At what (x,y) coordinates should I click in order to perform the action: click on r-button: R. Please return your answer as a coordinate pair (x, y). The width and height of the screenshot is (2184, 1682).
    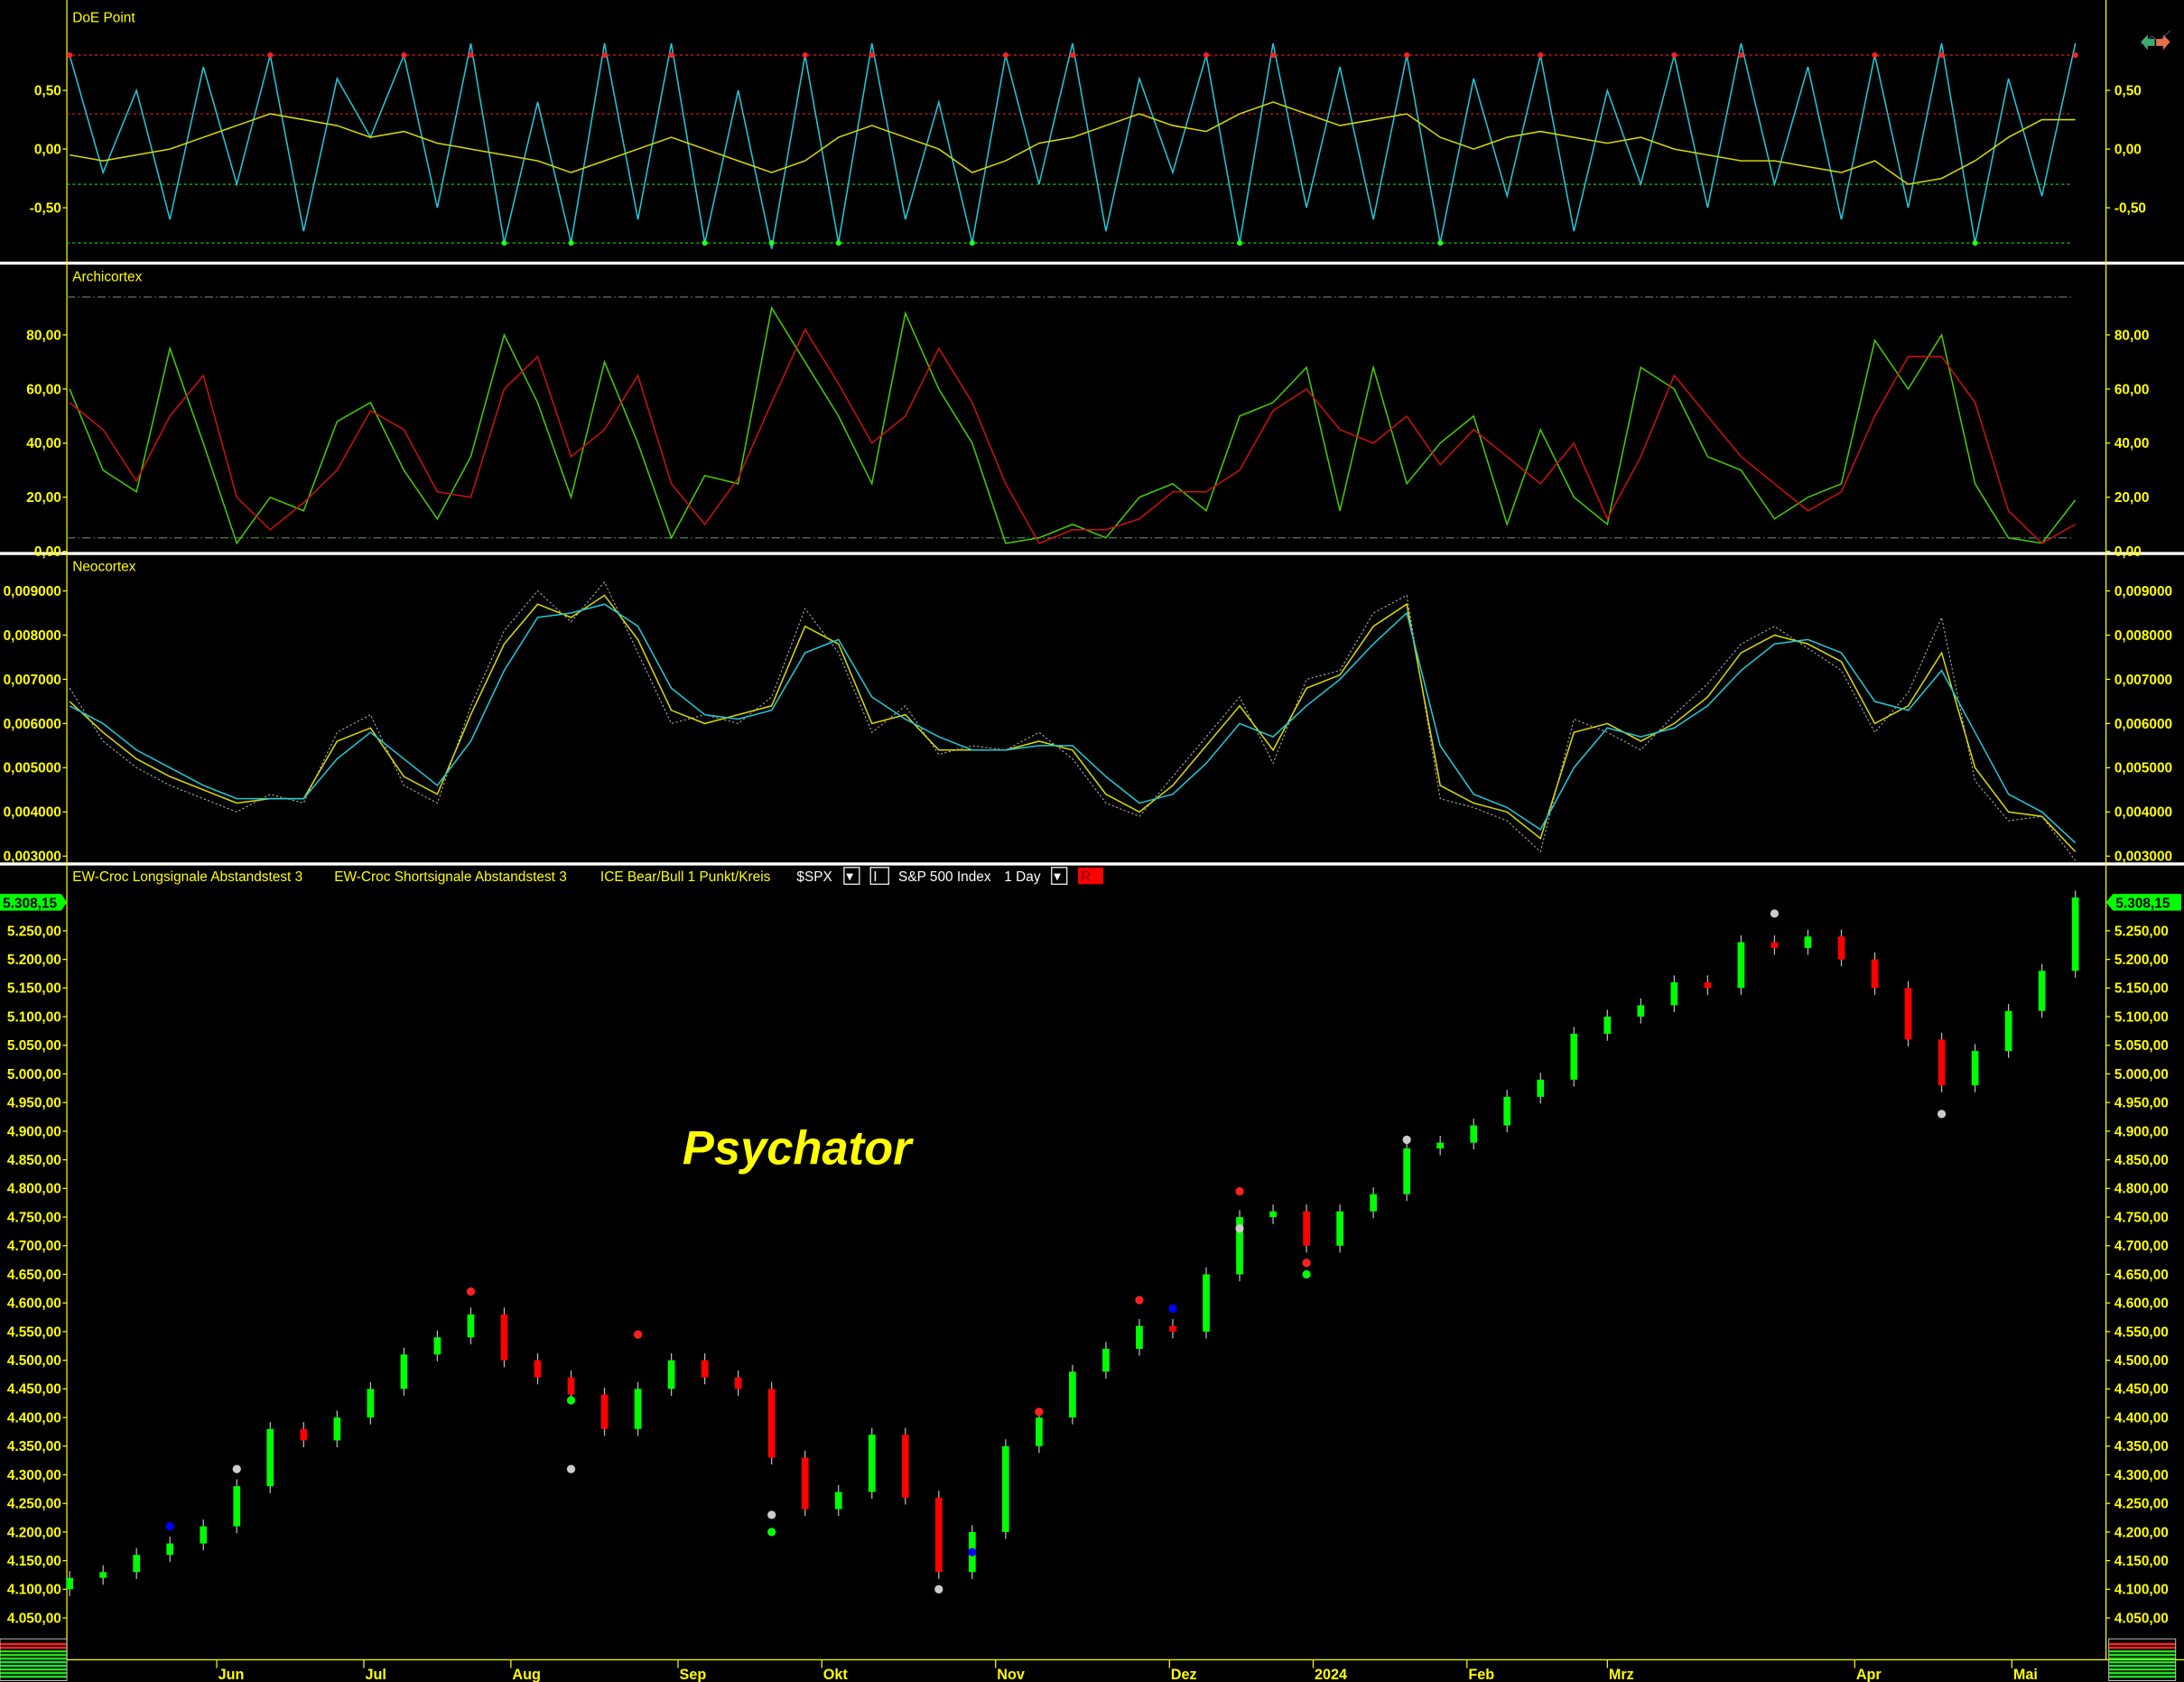
    Looking at the image, I should click on (1090, 876).